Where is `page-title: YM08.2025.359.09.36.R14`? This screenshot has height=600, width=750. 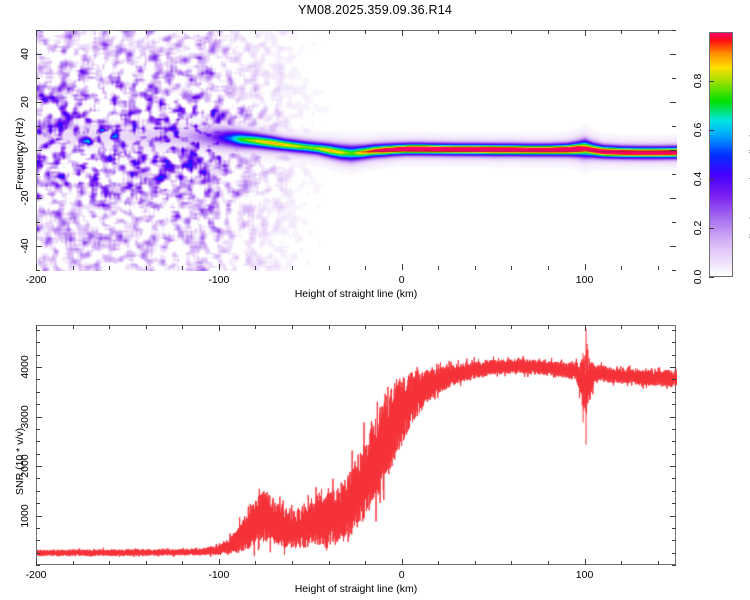 page-title: YM08.2025.359.09.36.R14 is located at coordinates (375, 10).